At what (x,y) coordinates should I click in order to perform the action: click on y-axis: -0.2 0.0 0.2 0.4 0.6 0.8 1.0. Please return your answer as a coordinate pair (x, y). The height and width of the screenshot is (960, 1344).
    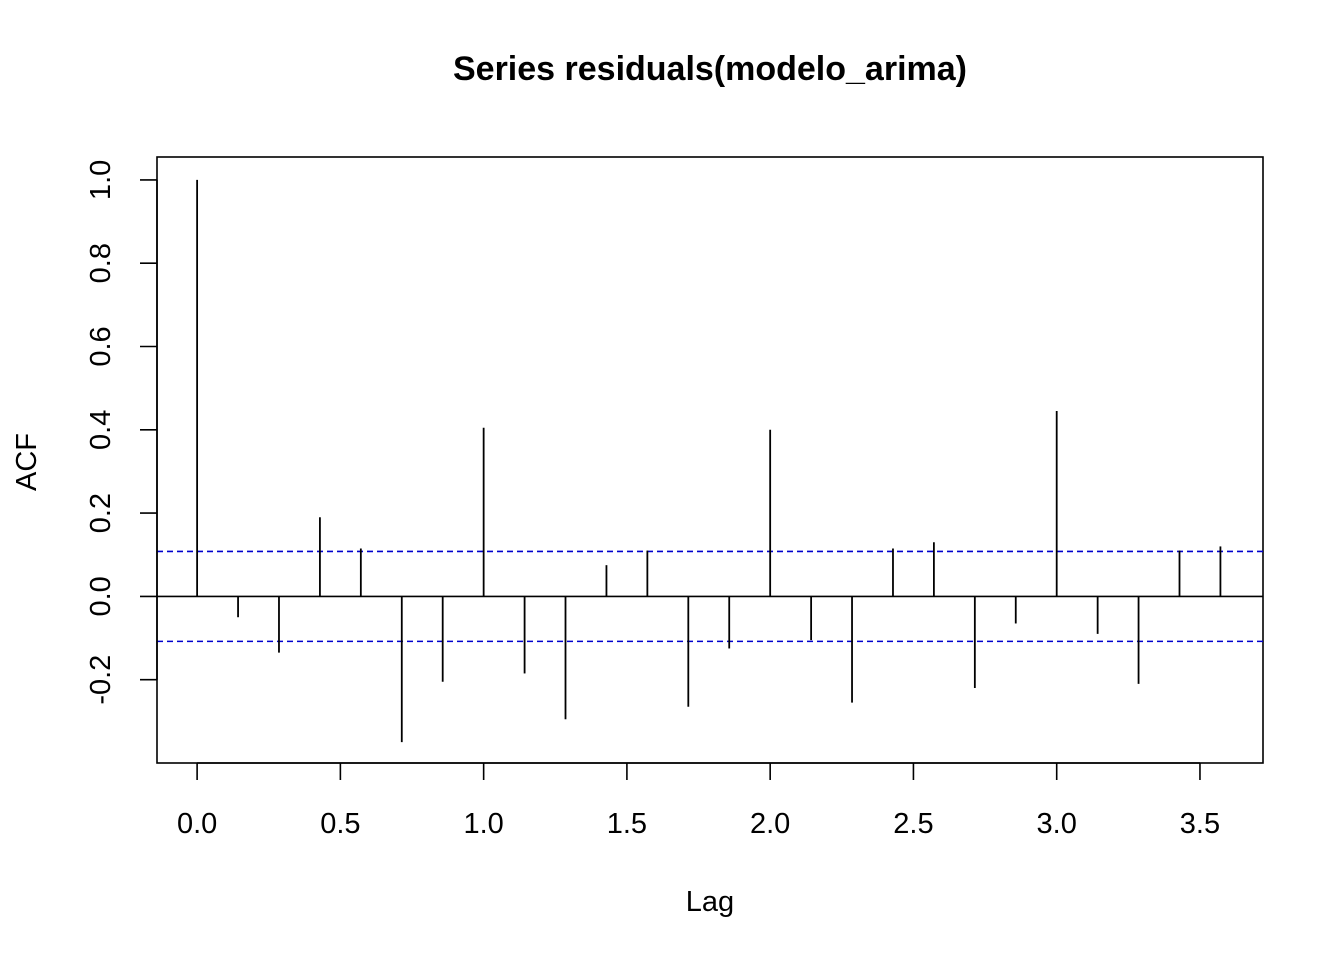
    Looking at the image, I should click on (121, 432).